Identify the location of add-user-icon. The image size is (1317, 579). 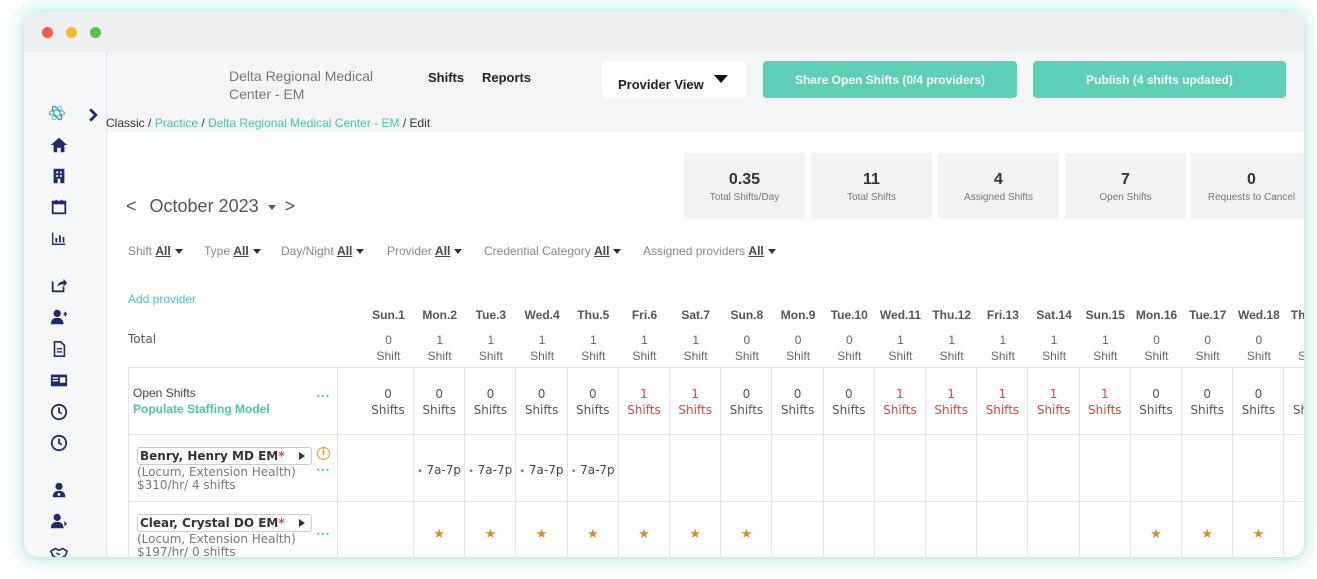
(59, 317).